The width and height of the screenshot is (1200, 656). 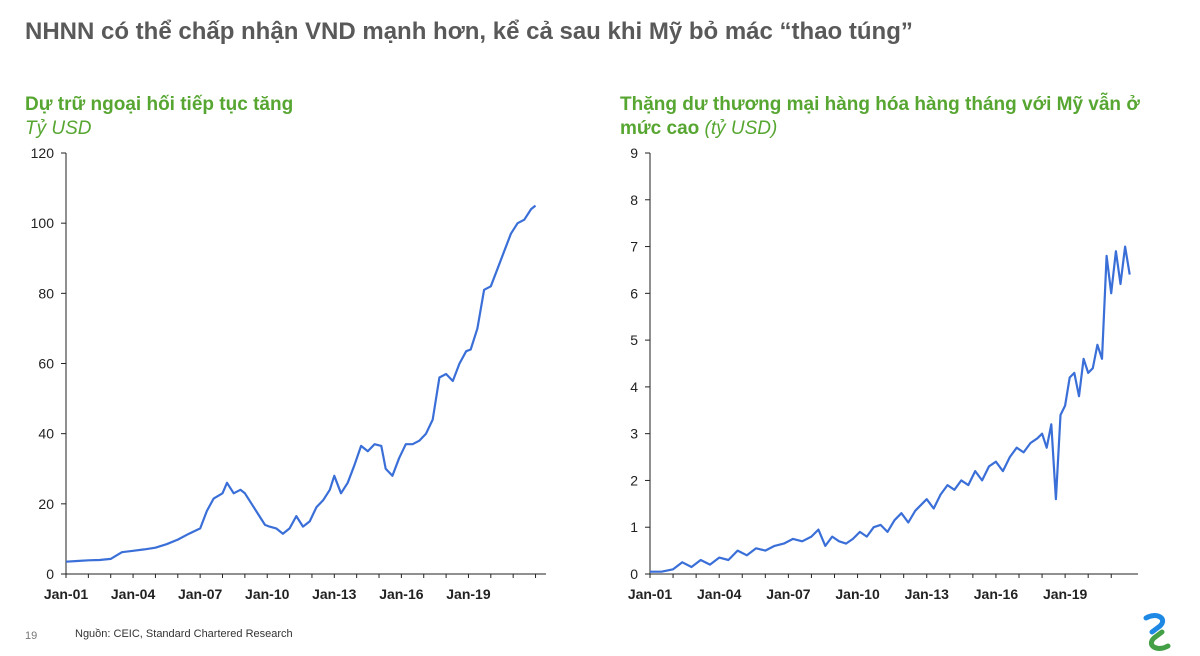 What do you see at coordinates (159, 104) in the screenshot?
I see `chart-title-reserves-text: Dự trữ ngoại hối tiếp tục tăng` at bounding box center [159, 104].